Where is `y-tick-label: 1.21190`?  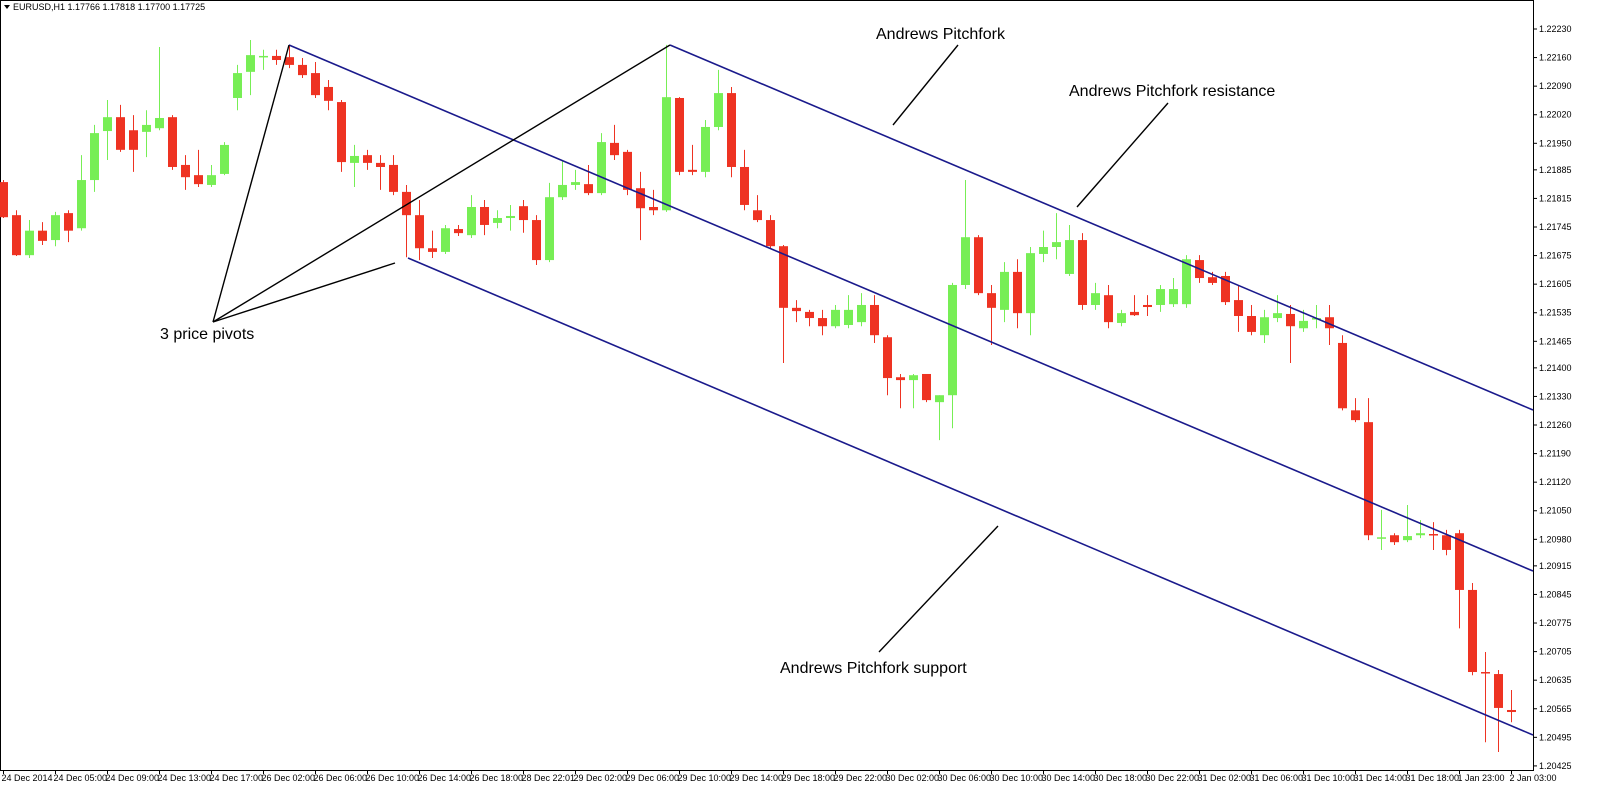 y-tick-label: 1.21190 is located at coordinates (1555, 454).